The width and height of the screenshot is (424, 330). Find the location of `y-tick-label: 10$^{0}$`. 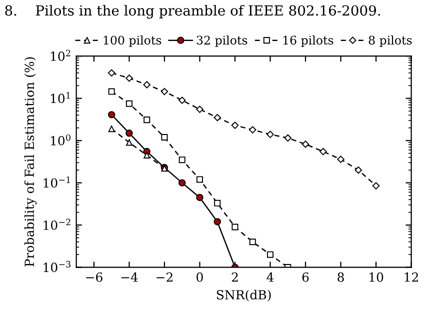

y-tick-label: 10$^{0}$ is located at coordinates (60, 140).